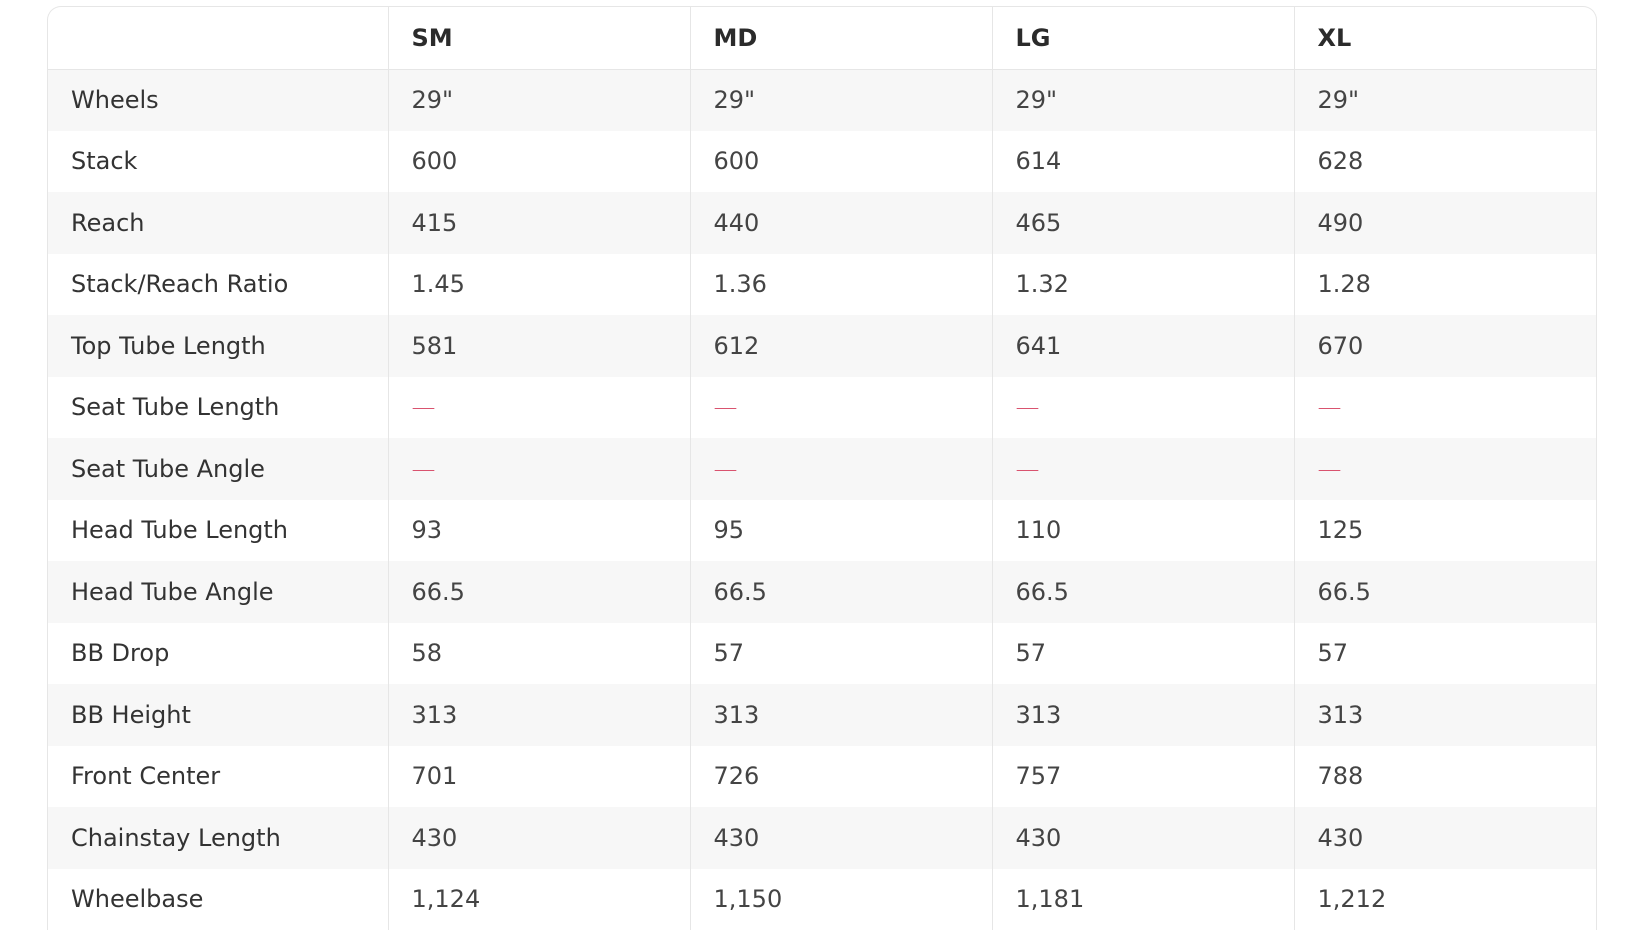 Image resolution: width=1626 pixels, height=930 pixels. I want to click on table-row: Seat Tube Angle————, so click(822, 469).